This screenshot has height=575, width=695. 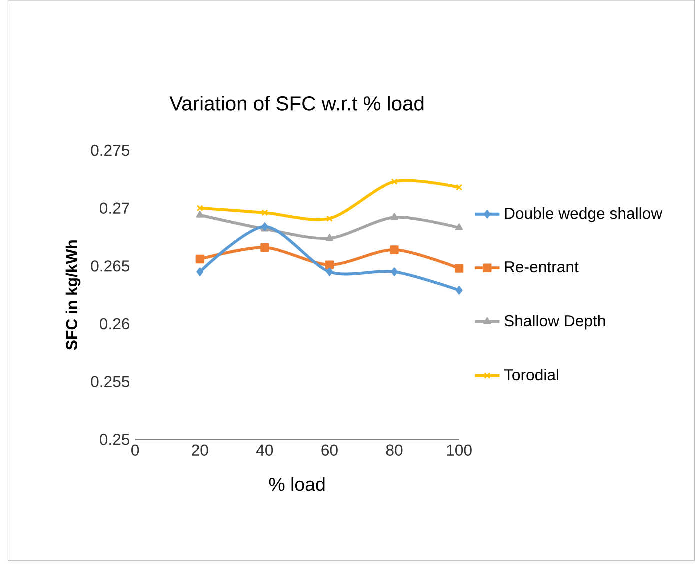 What do you see at coordinates (110, 266) in the screenshot?
I see `y-tick-label: 0.265` at bounding box center [110, 266].